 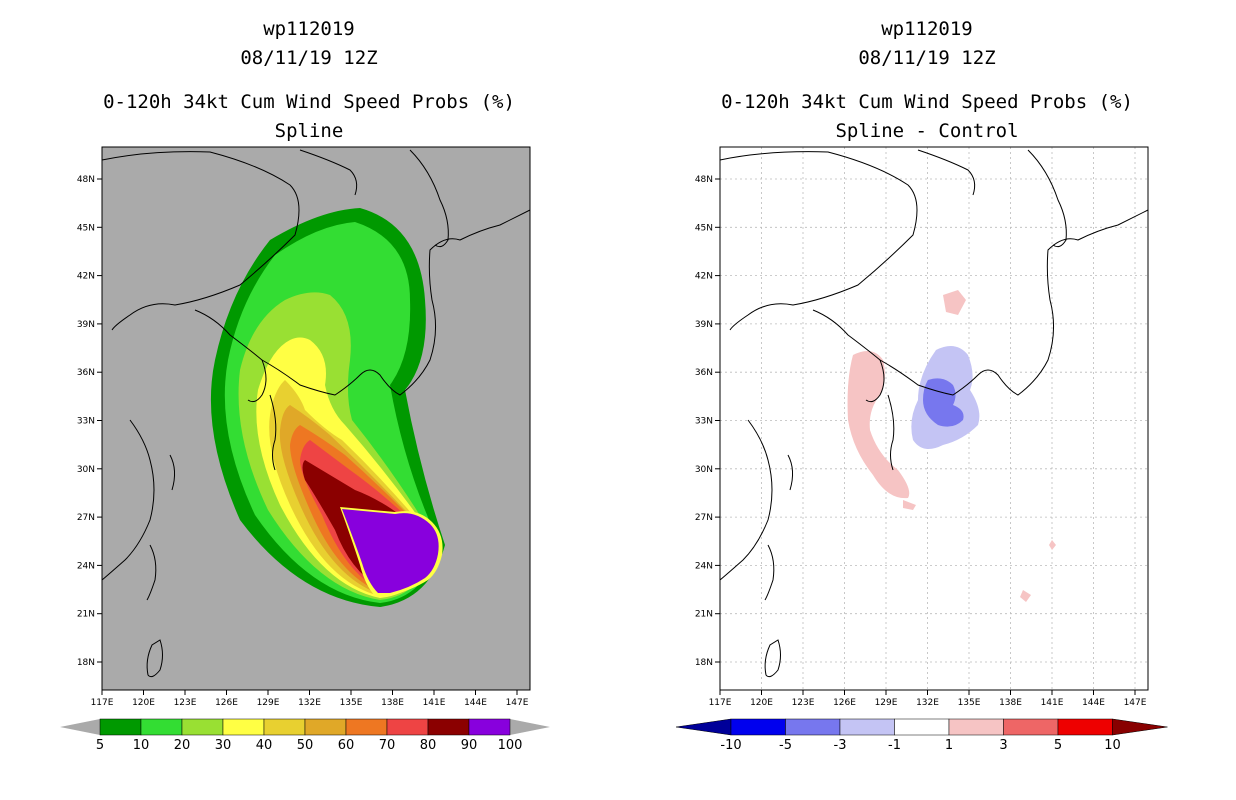 What do you see at coordinates (1052, 545) in the screenshot?
I see `diff-positive-dot` at bounding box center [1052, 545].